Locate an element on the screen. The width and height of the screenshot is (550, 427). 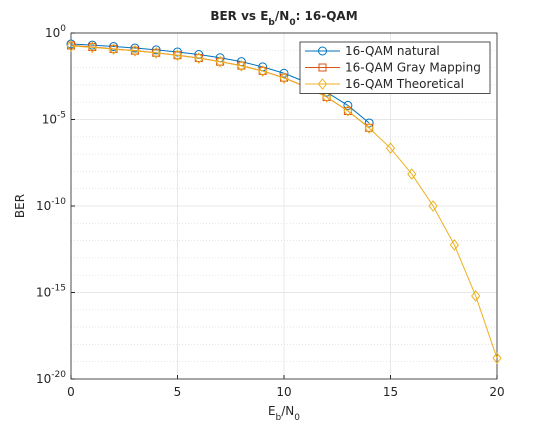
chart-title: BER vs Eb/N0: 16-QAM is located at coordinates (283, 18).